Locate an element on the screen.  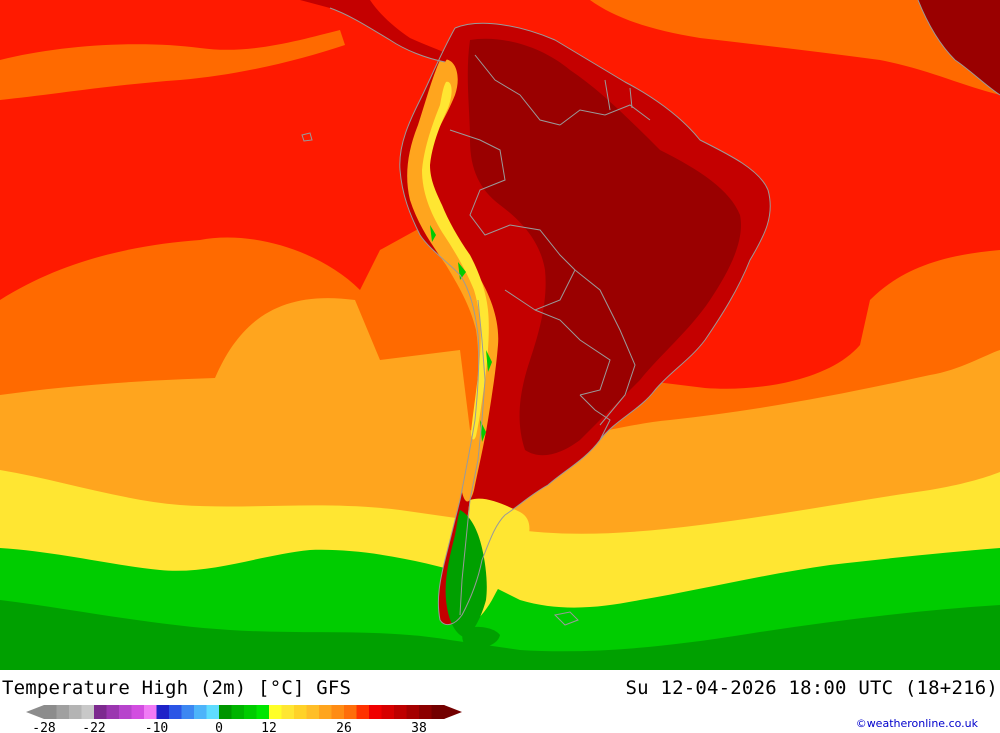
legend-tick-label: 38 is located at coordinates (419, 727).